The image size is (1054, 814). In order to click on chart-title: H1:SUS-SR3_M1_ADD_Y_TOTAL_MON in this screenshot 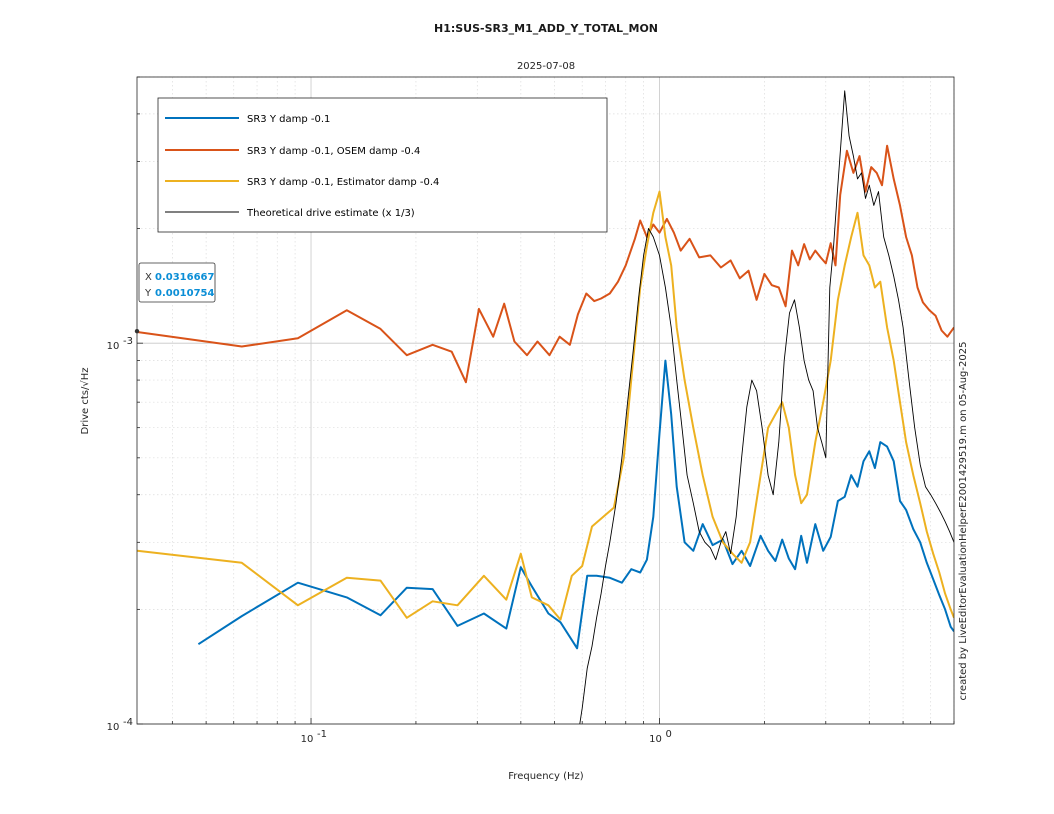, I will do `click(546, 28)`.